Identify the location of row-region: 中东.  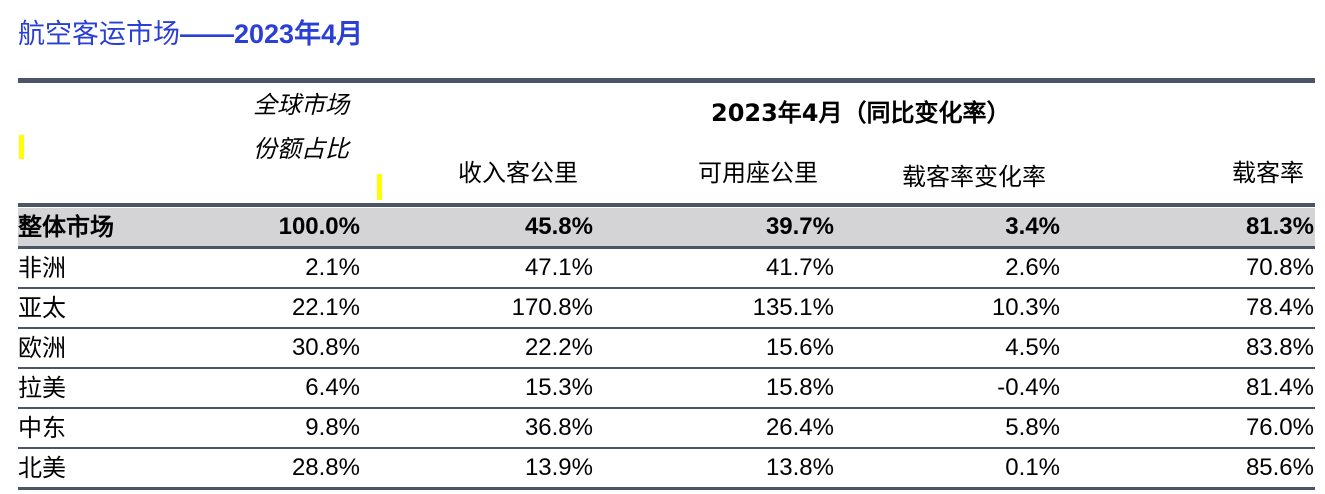
(42, 428).